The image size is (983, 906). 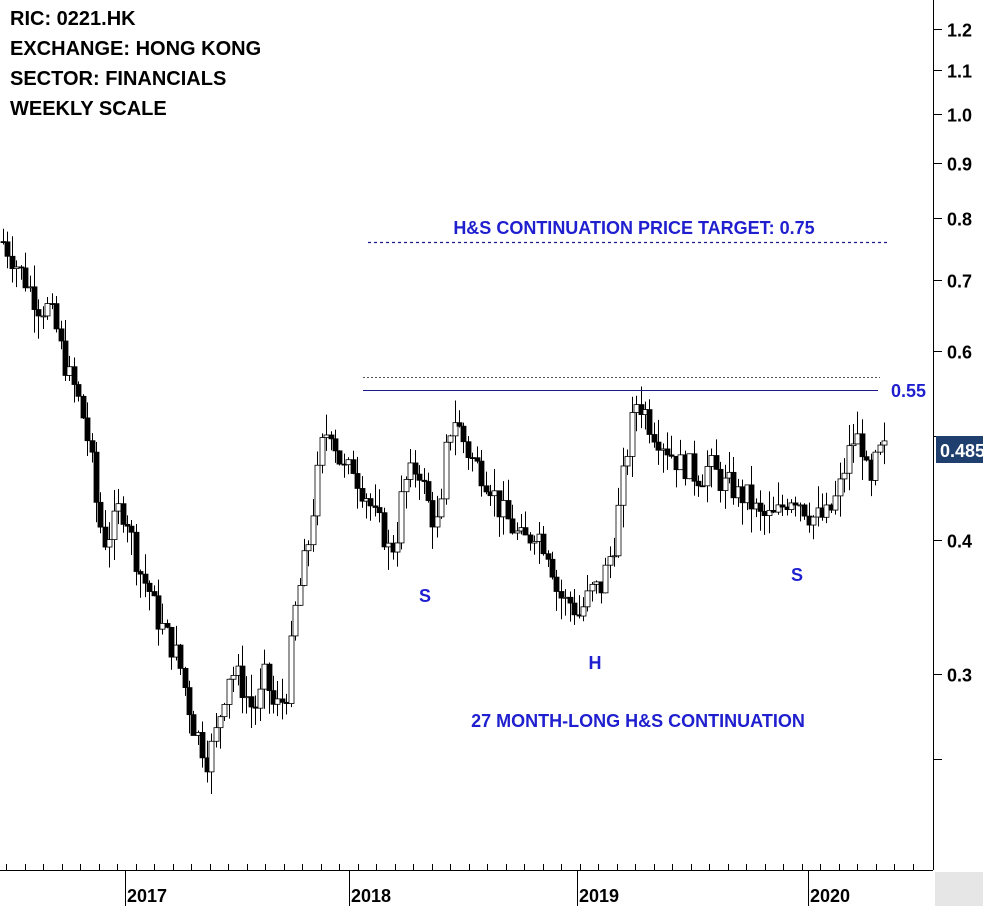 What do you see at coordinates (797, 575) in the screenshot?
I see `right-shoulder-label: S` at bounding box center [797, 575].